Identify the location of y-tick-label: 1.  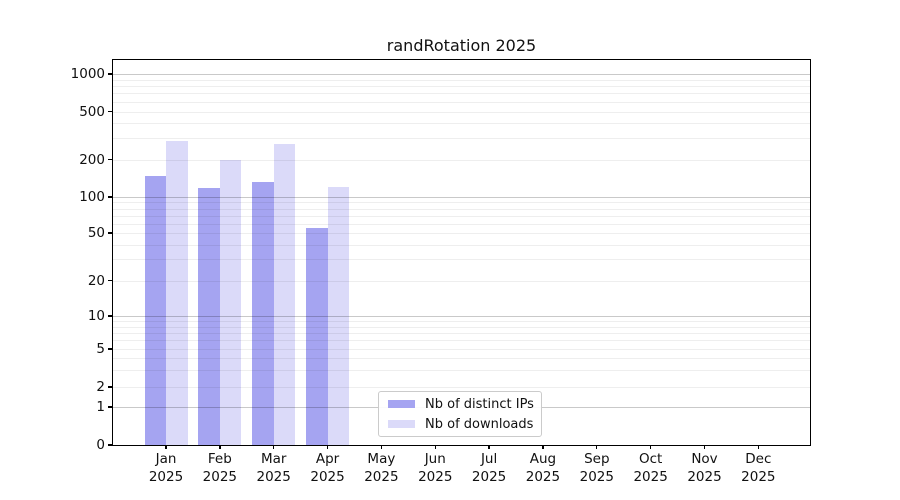
(100, 407).